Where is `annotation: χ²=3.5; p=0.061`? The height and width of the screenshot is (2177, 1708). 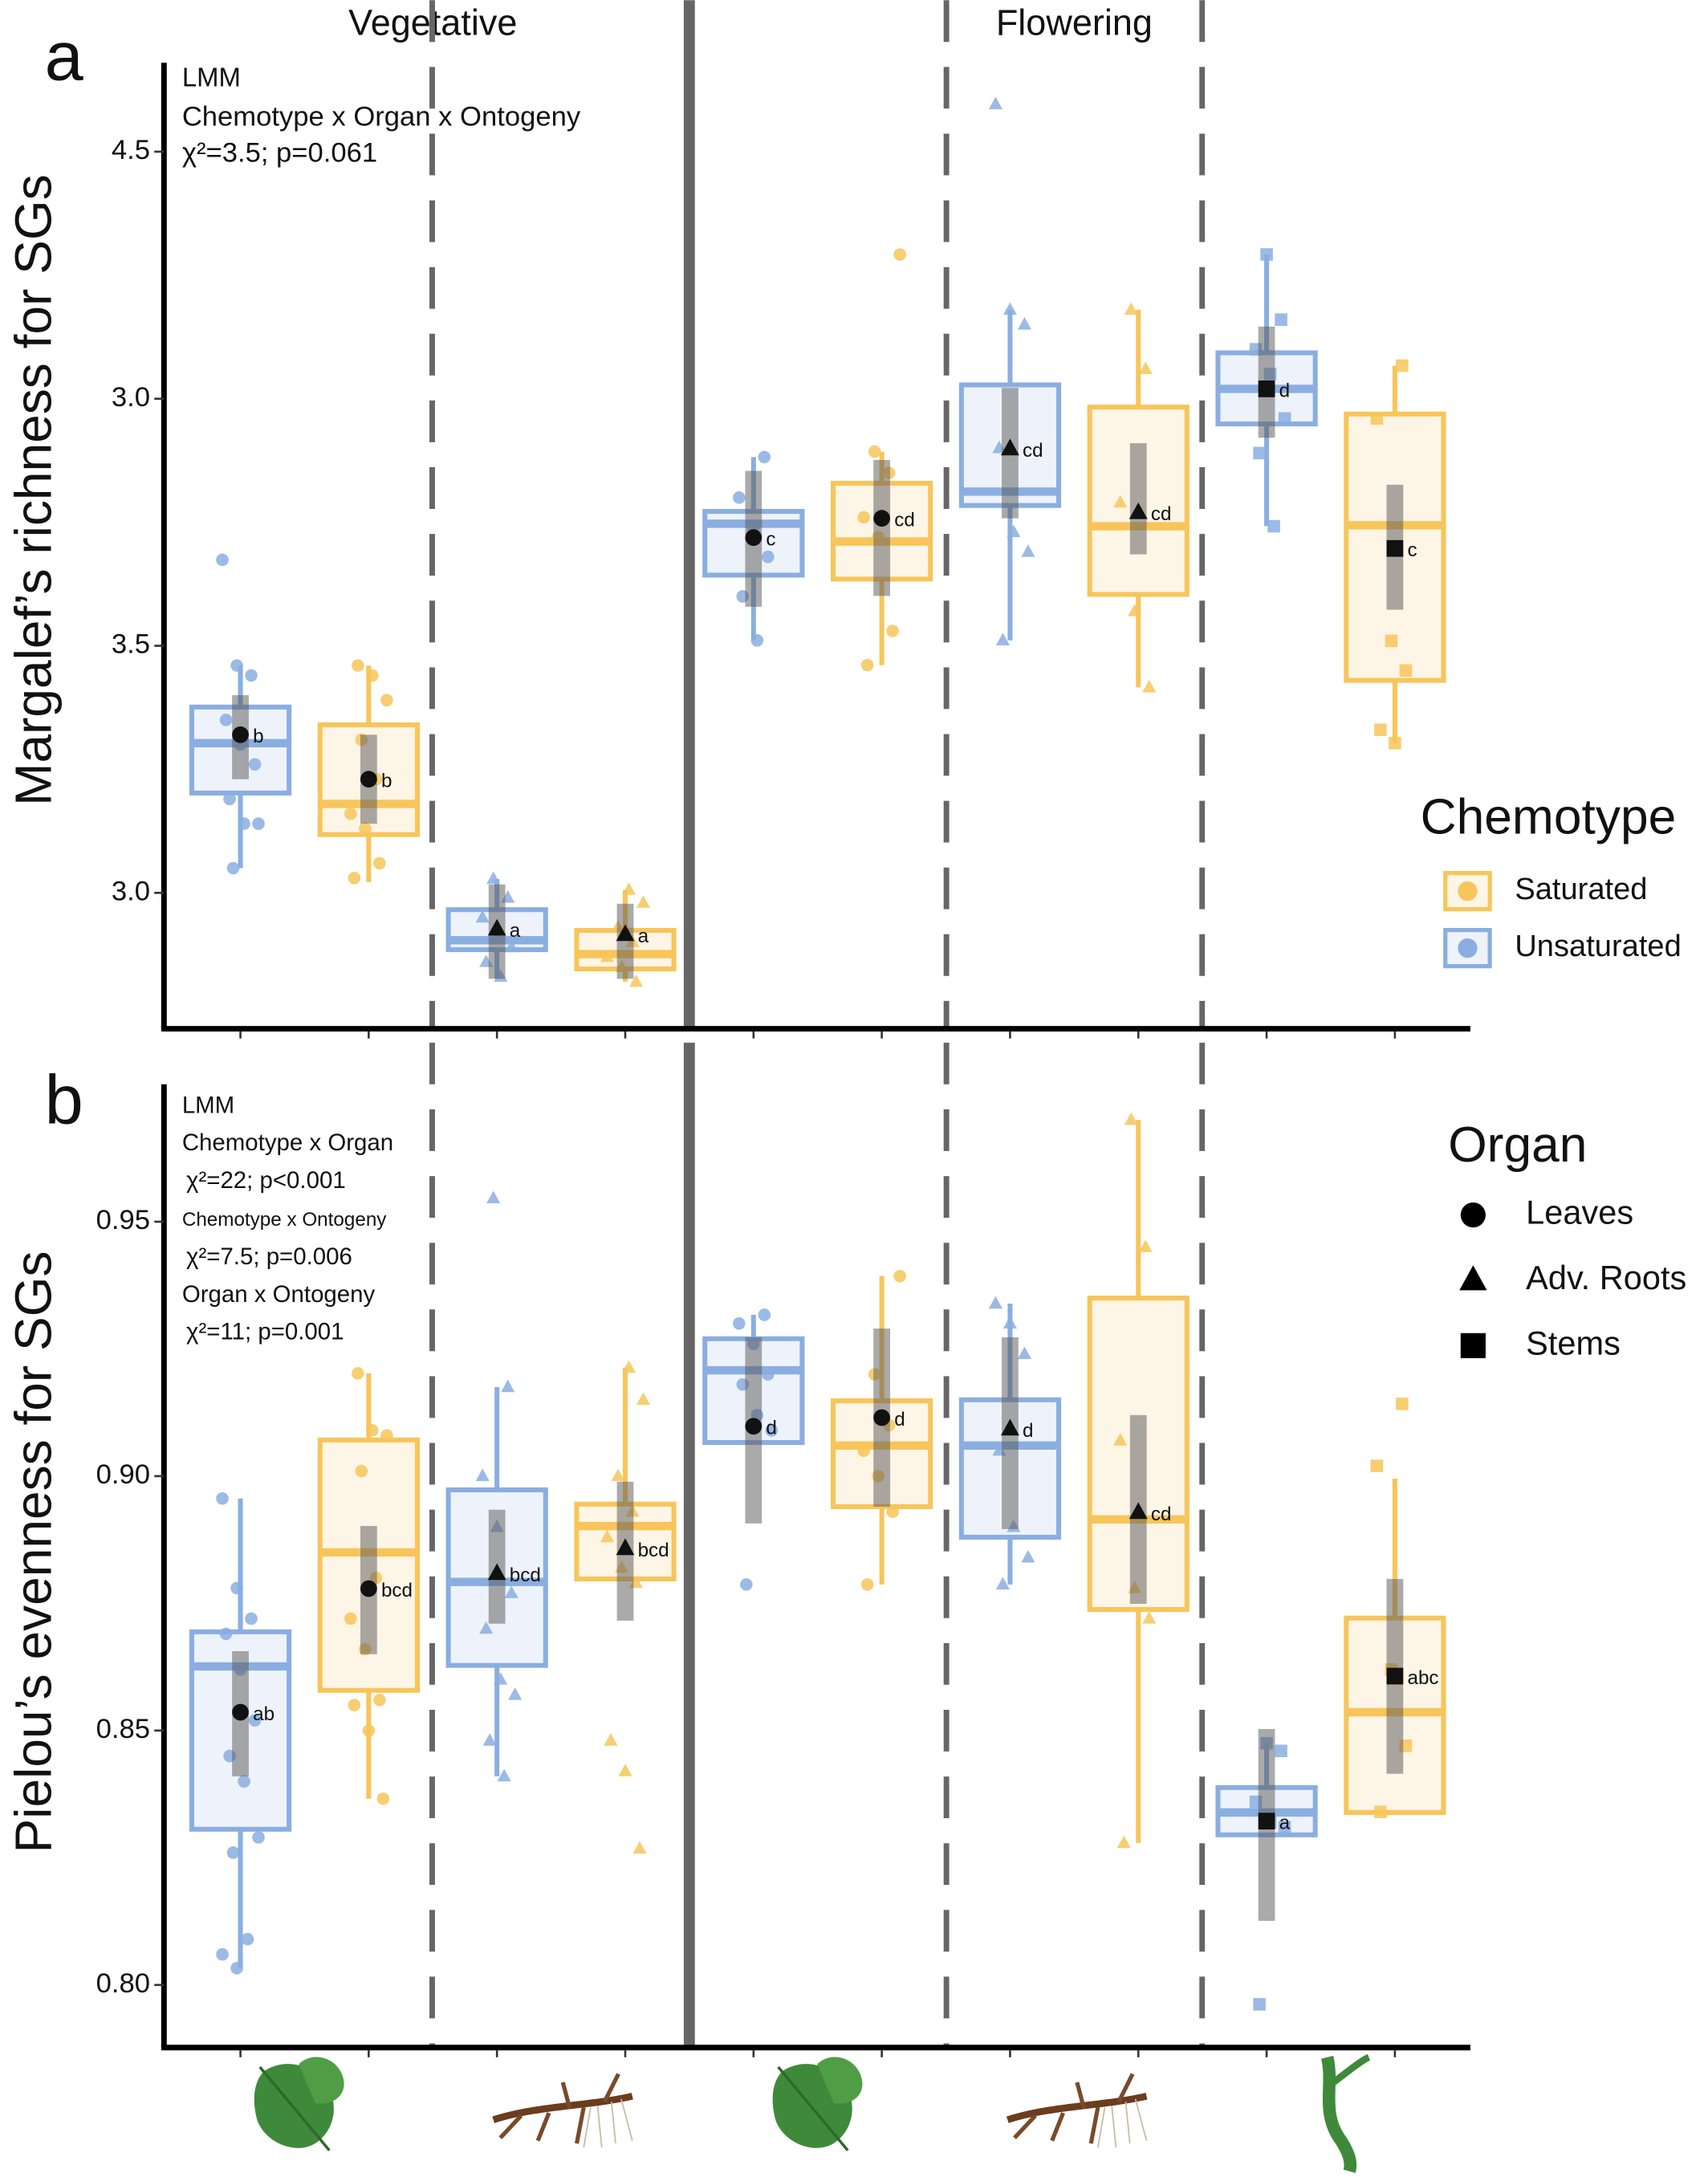
annotation: χ²=3.5; p=0.061 is located at coordinates (280, 153).